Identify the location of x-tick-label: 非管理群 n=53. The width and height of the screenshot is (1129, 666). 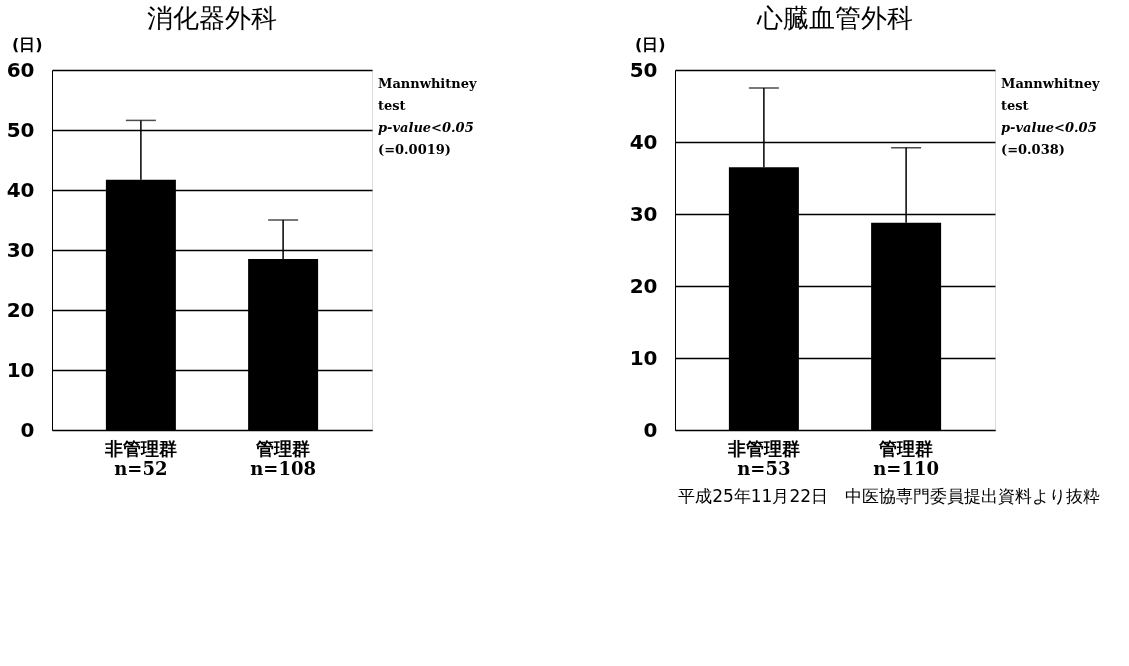
(763, 458).